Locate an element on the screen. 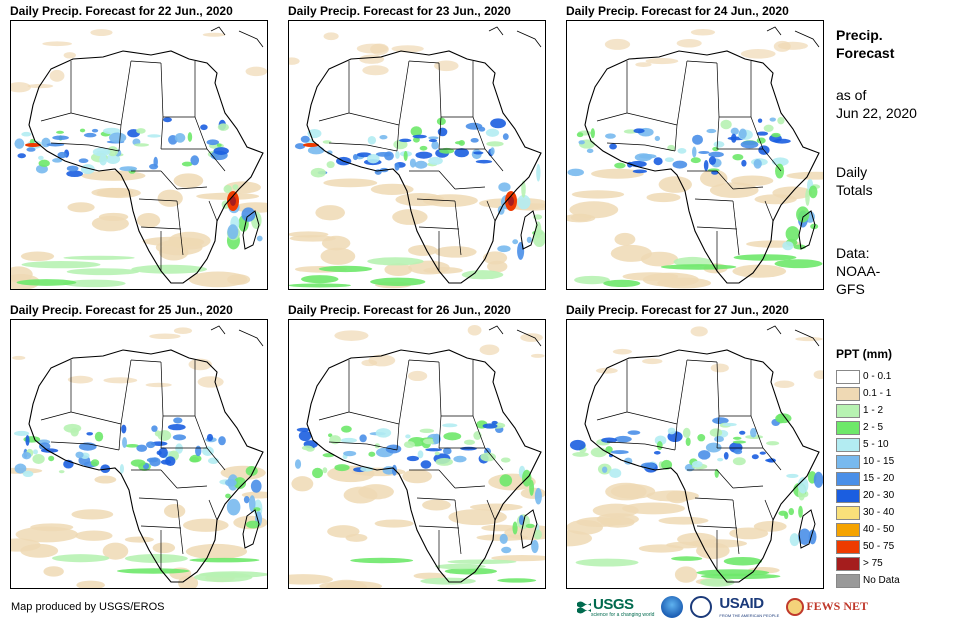 The height and width of the screenshot is (626, 967). usaid-seal-icon is located at coordinates (701, 606).